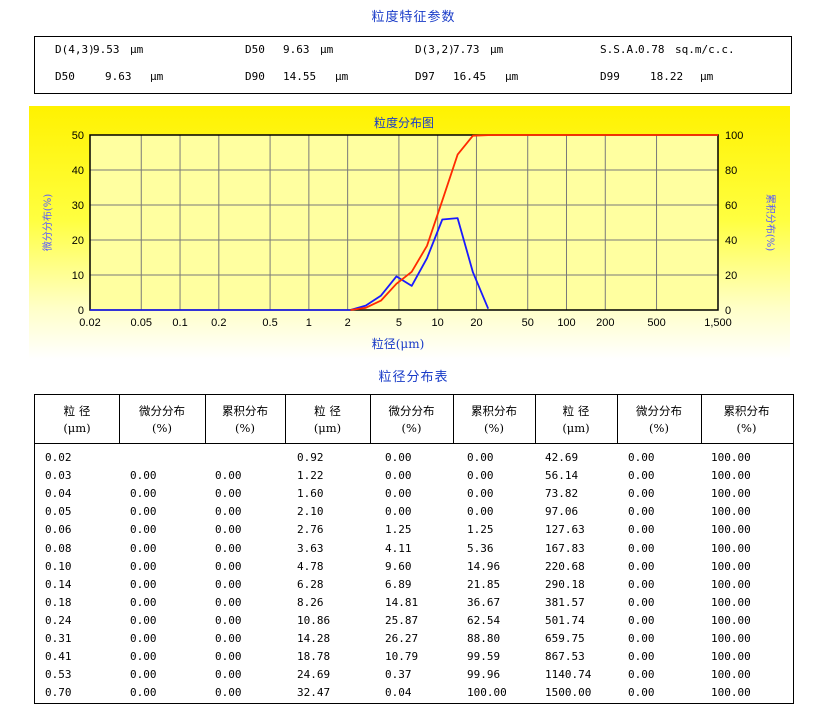  I want to click on y-tick-label: 50, so click(78, 136).